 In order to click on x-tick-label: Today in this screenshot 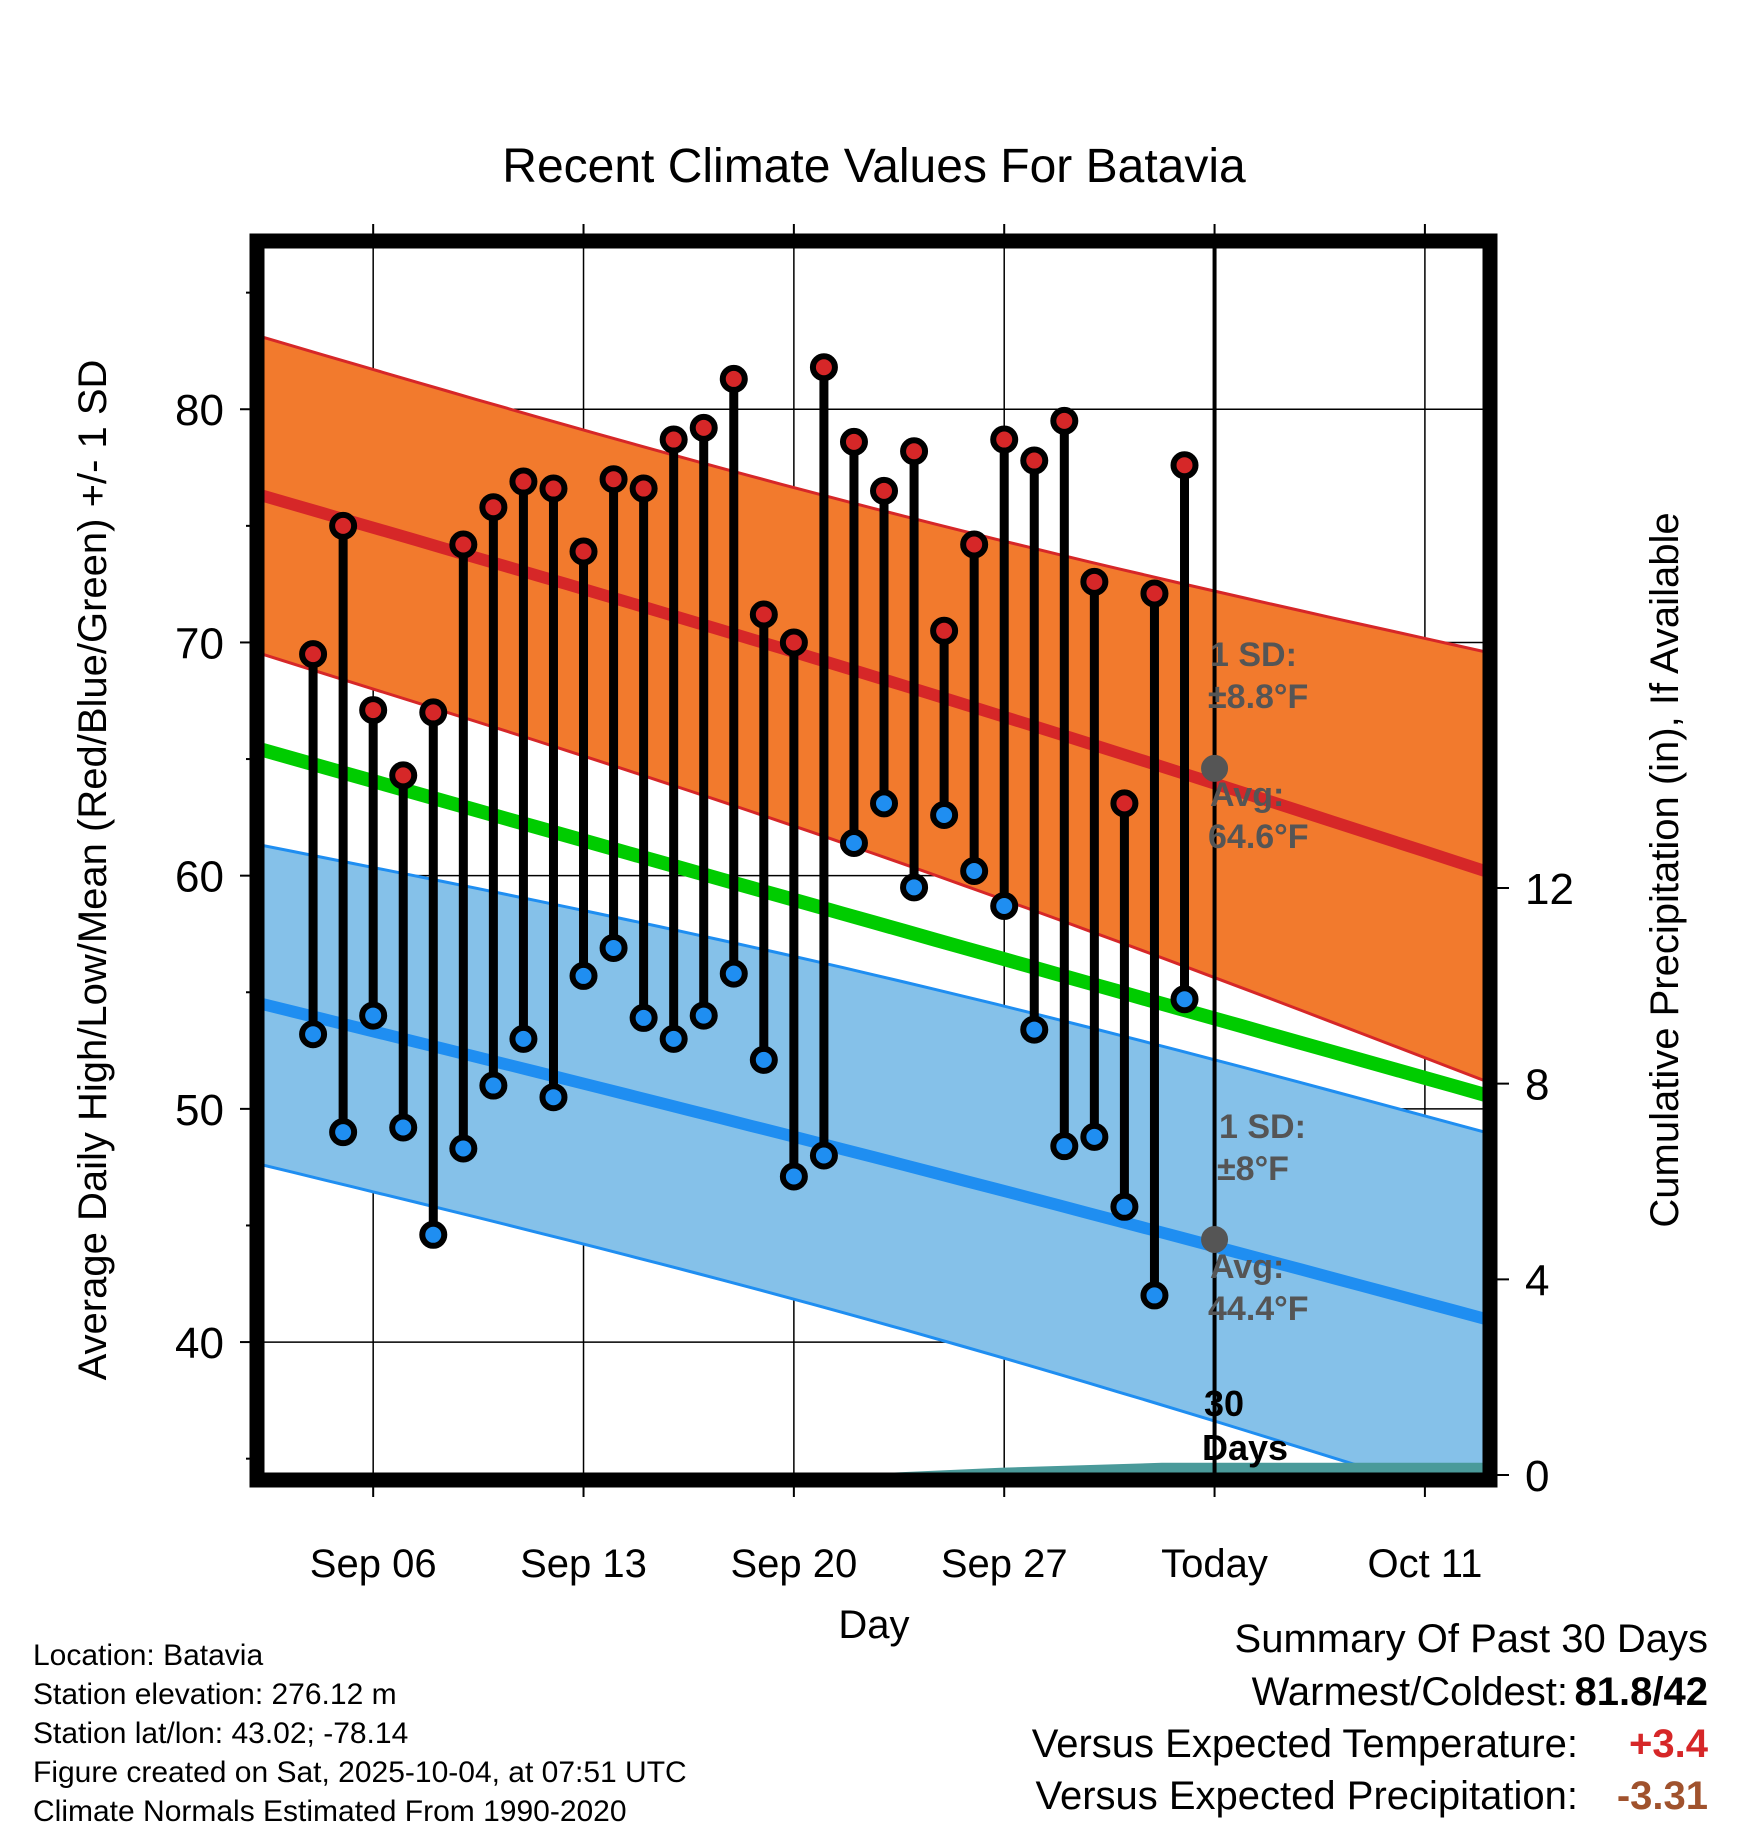, I will do `click(1214, 1564)`.